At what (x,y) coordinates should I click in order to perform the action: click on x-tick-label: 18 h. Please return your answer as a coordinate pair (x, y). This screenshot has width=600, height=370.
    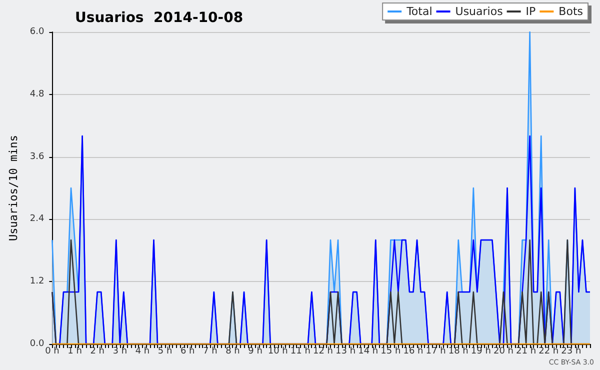
    Looking at the image, I should click on (458, 351).